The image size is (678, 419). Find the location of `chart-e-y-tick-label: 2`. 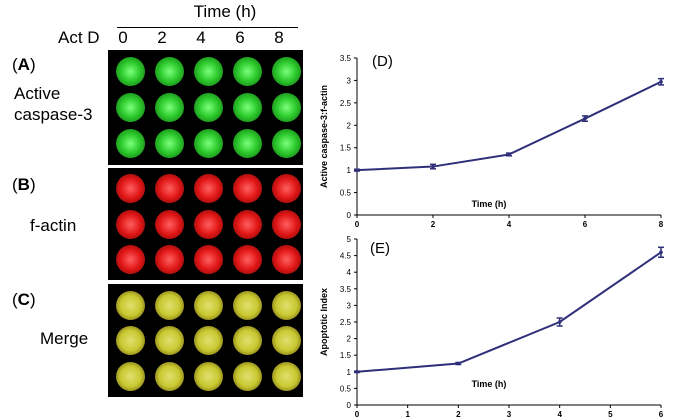

chart-e-y-tick-label: 2 is located at coordinates (349, 339).